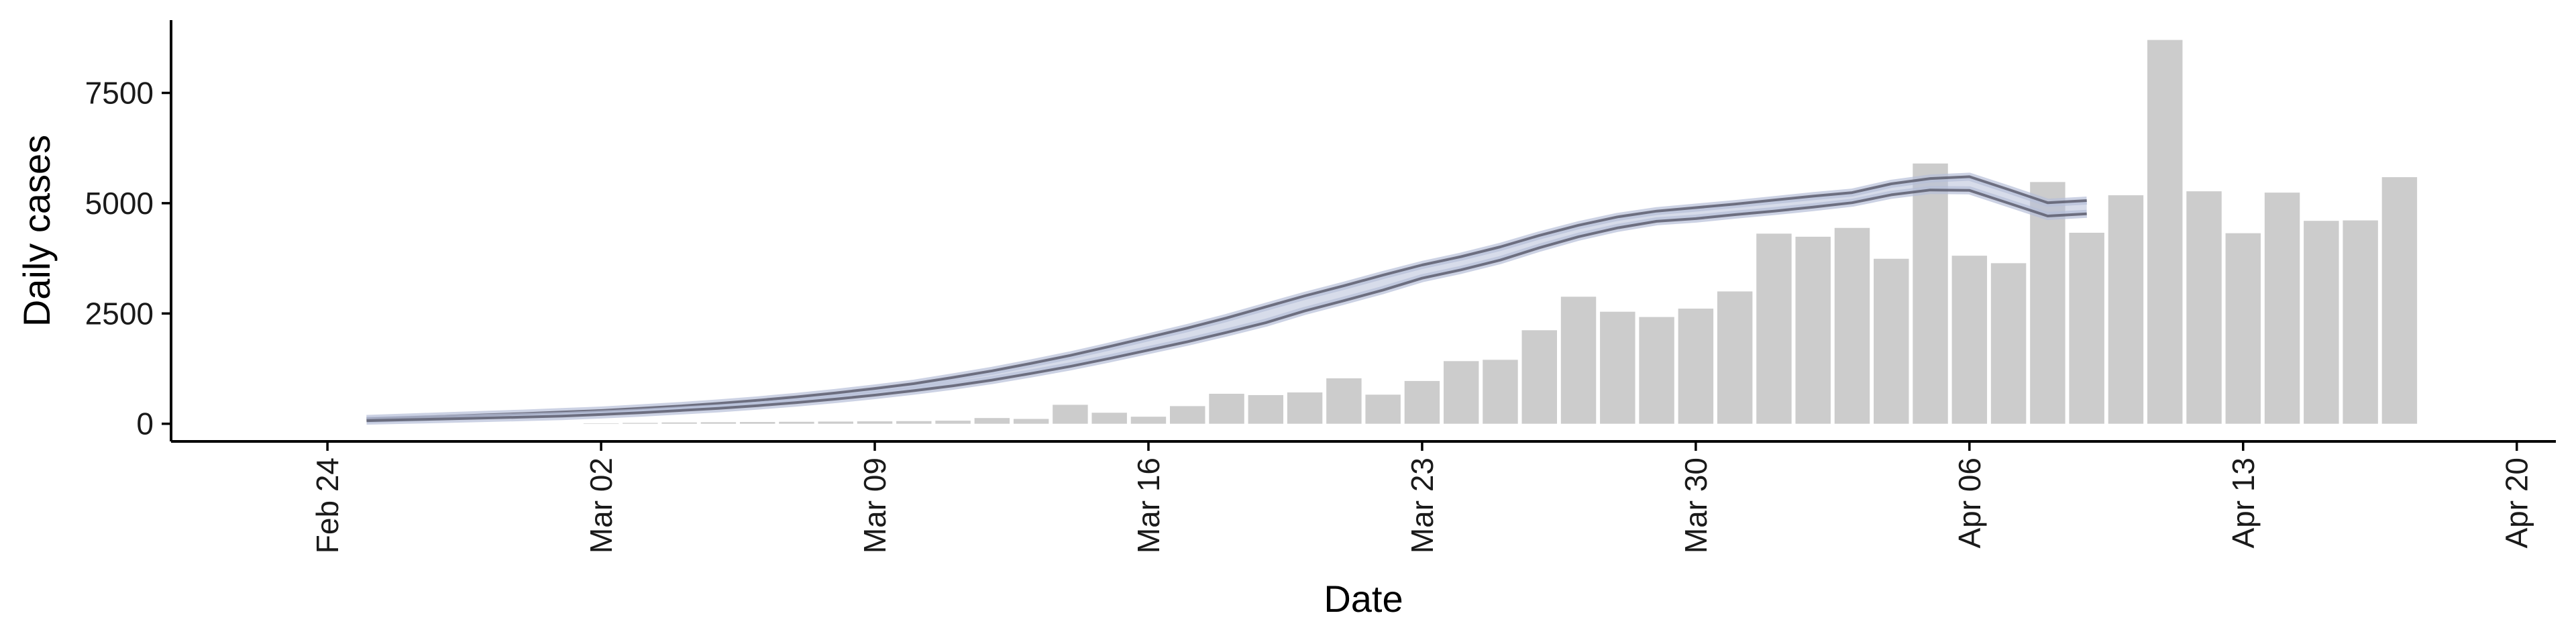  Describe the element at coordinates (2243, 503) in the screenshot. I see `x-tick-label: Apr 13` at that location.